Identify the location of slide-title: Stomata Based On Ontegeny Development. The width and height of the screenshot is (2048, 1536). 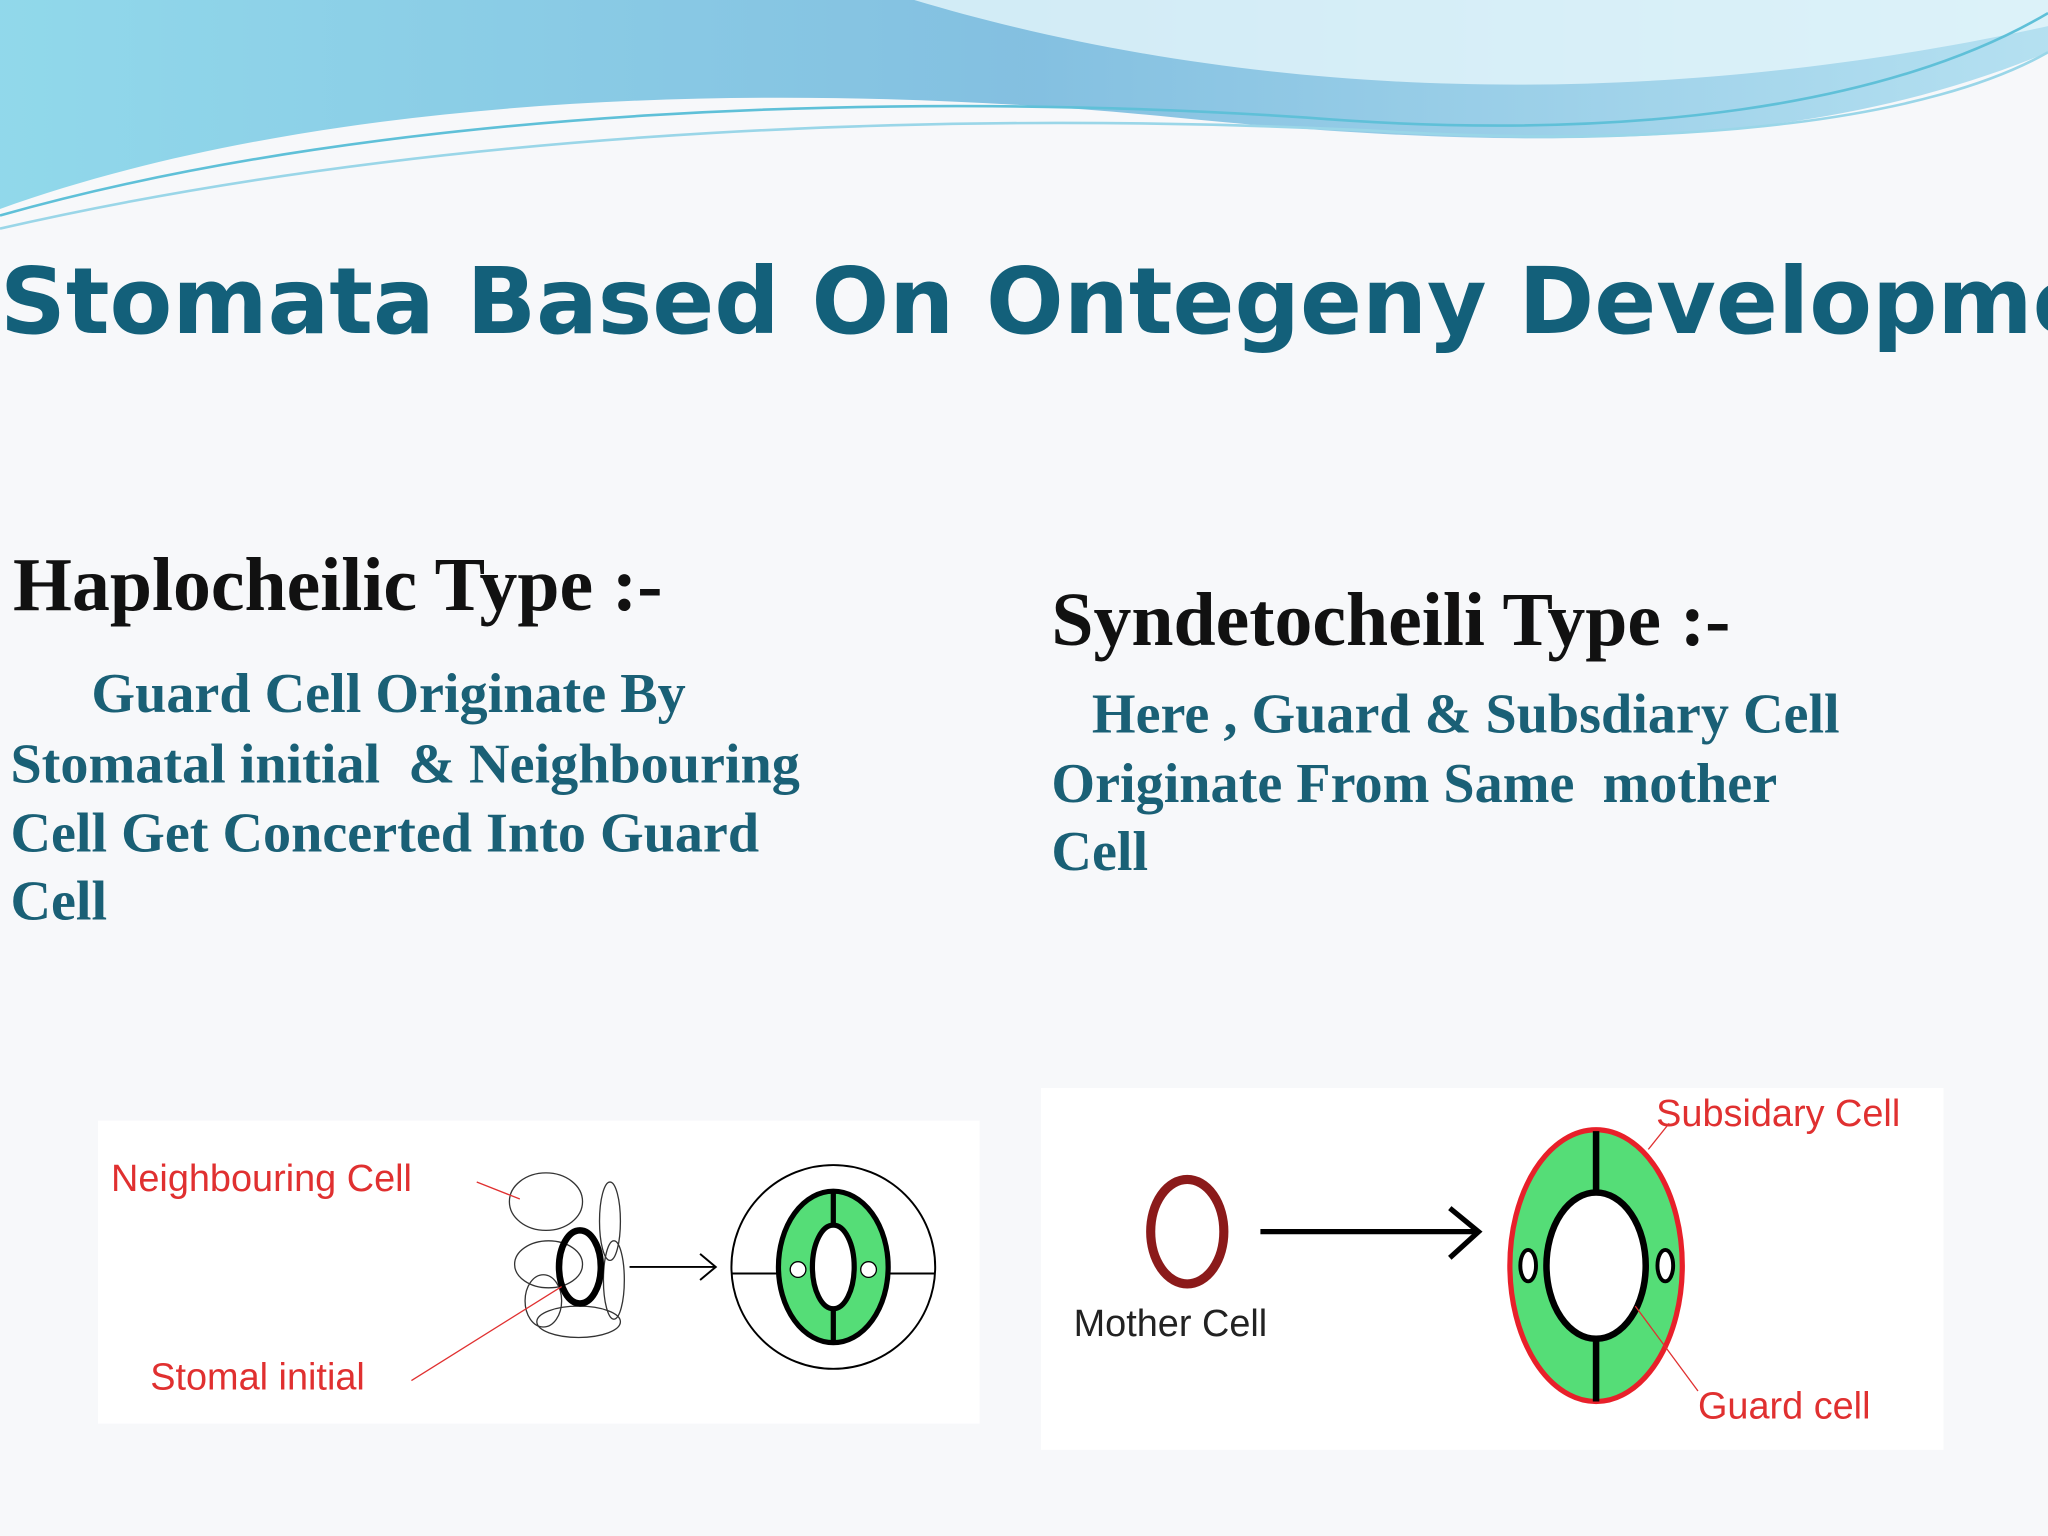
(1024, 301).